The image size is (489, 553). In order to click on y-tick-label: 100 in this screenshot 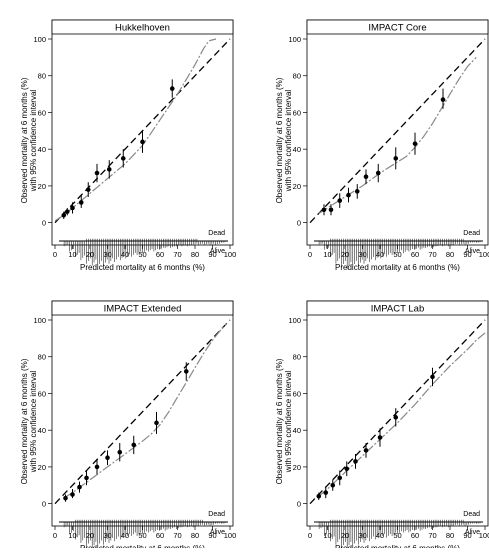, I will do `click(39, 39)`.